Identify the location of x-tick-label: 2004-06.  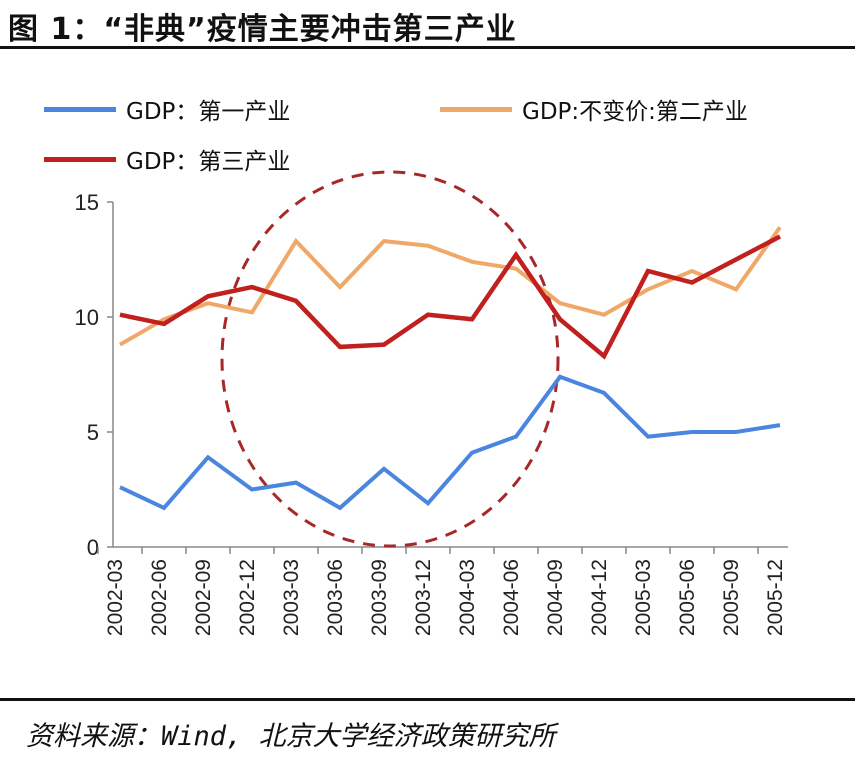
(511, 597).